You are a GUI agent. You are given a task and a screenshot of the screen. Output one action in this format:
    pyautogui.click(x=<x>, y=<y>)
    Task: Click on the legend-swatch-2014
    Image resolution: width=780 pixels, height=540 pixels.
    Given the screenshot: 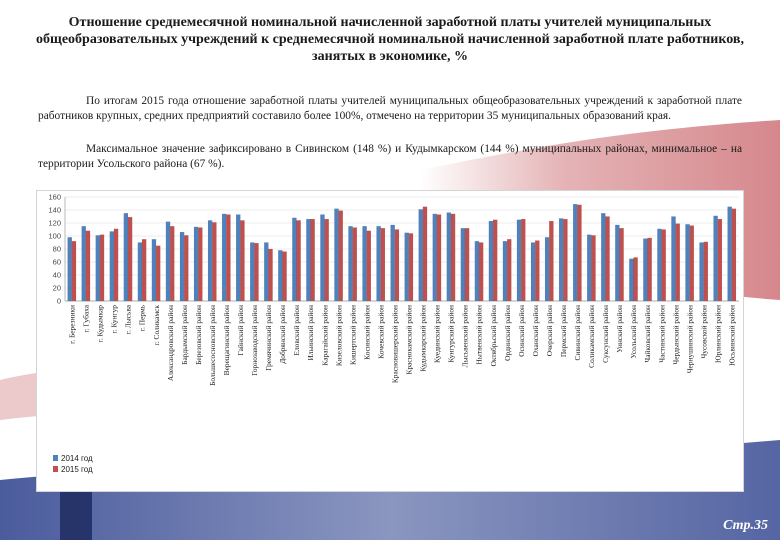 What is the action you would take?
    pyautogui.click(x=55, y=458)
    